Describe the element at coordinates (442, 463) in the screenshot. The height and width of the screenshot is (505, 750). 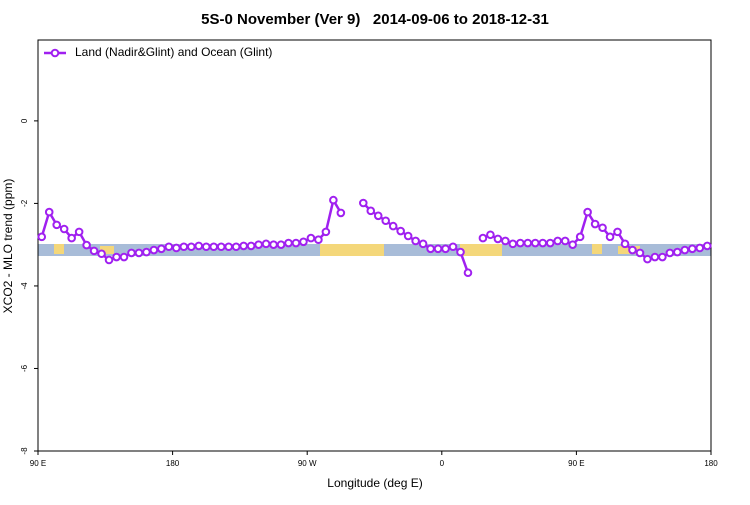
I see `x-tick-label: 0` at that location.